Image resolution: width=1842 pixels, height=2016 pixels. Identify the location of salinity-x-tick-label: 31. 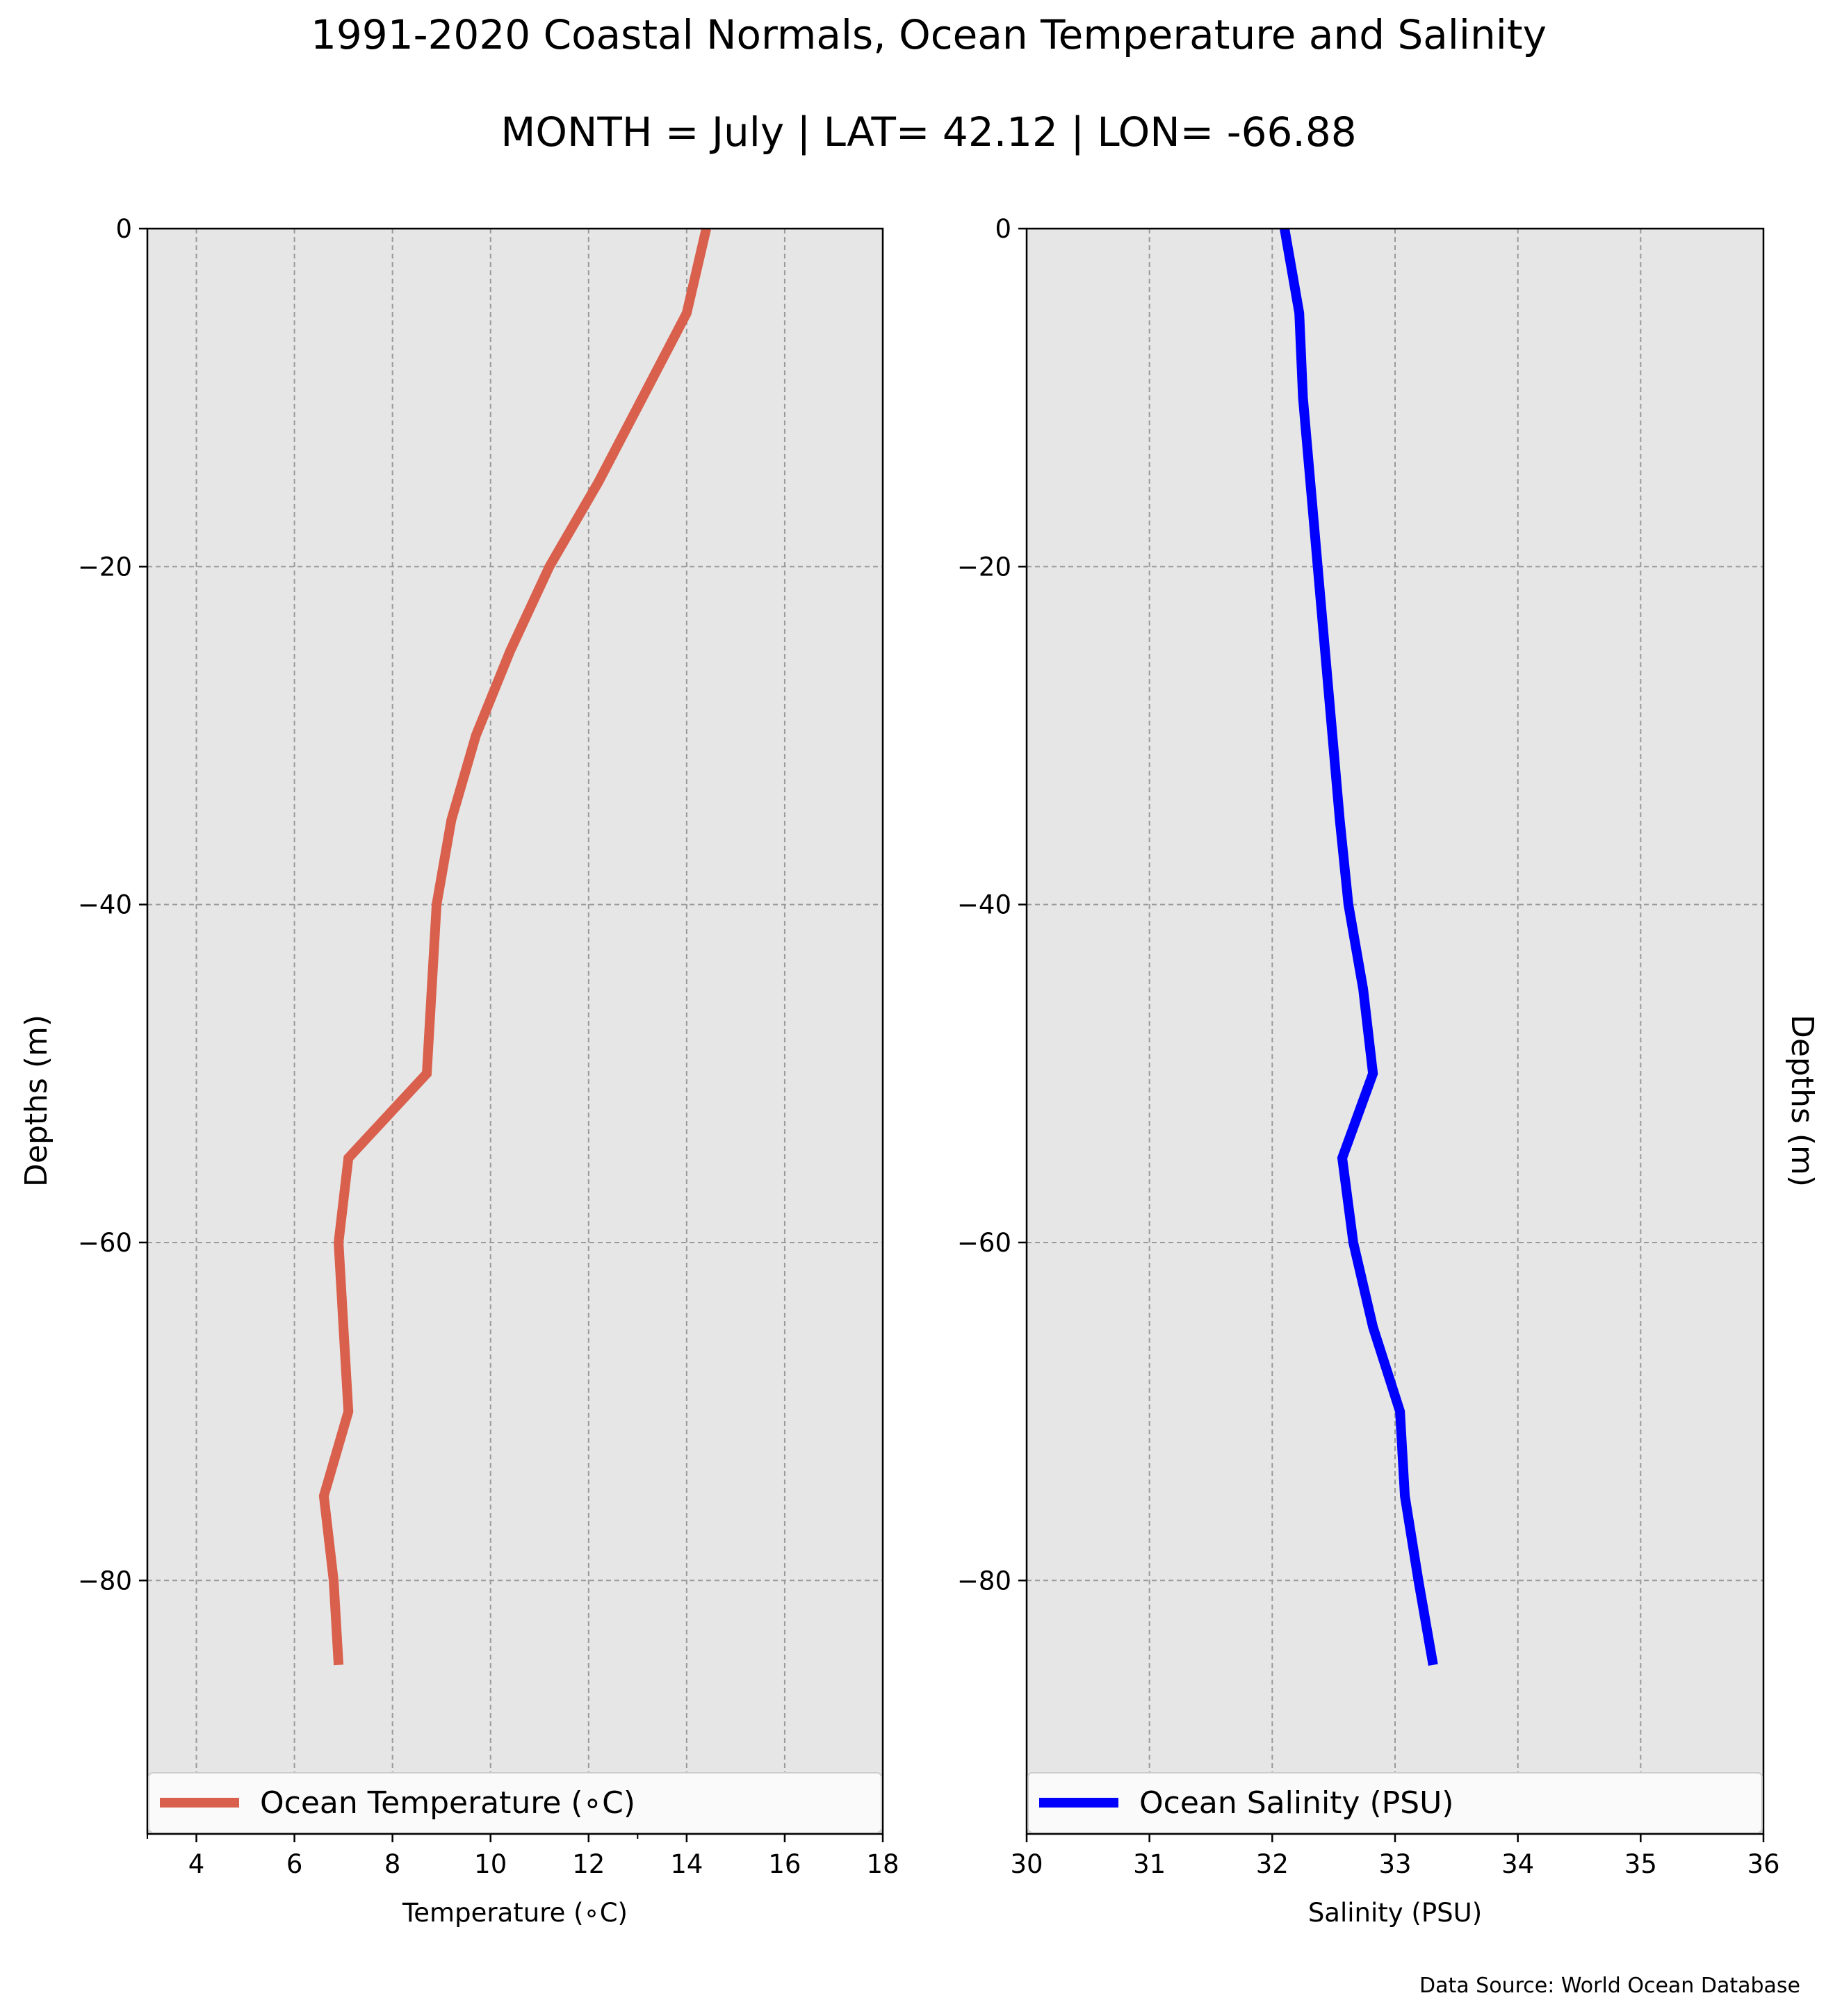
(1149, 1864).